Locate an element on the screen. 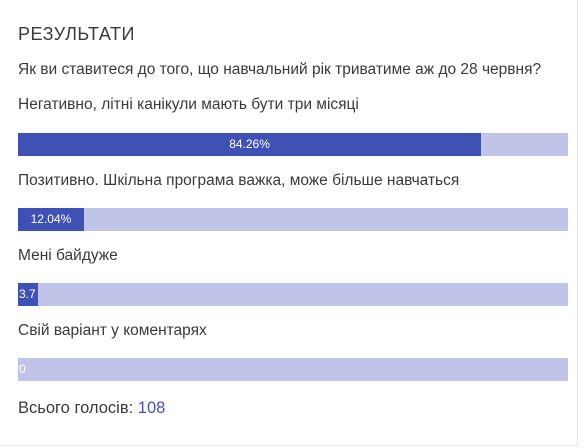 The width and height of the screenshot is (584, 448). option-label-indifferent: Мені байдуже is located at coordinates (68, 255).